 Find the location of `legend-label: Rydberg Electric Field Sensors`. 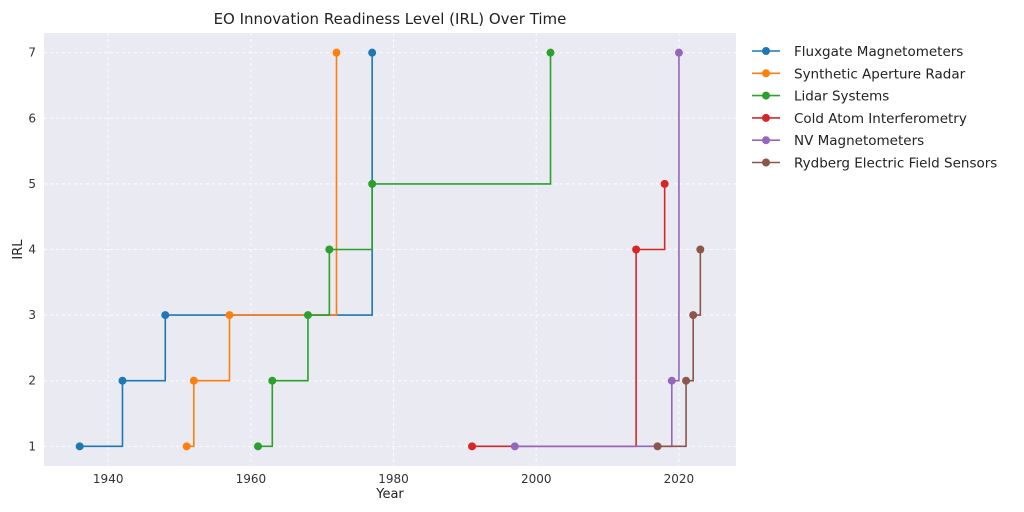

legend-label: Rydberg Electric Field Sensors is located at coordinates (895, 164).